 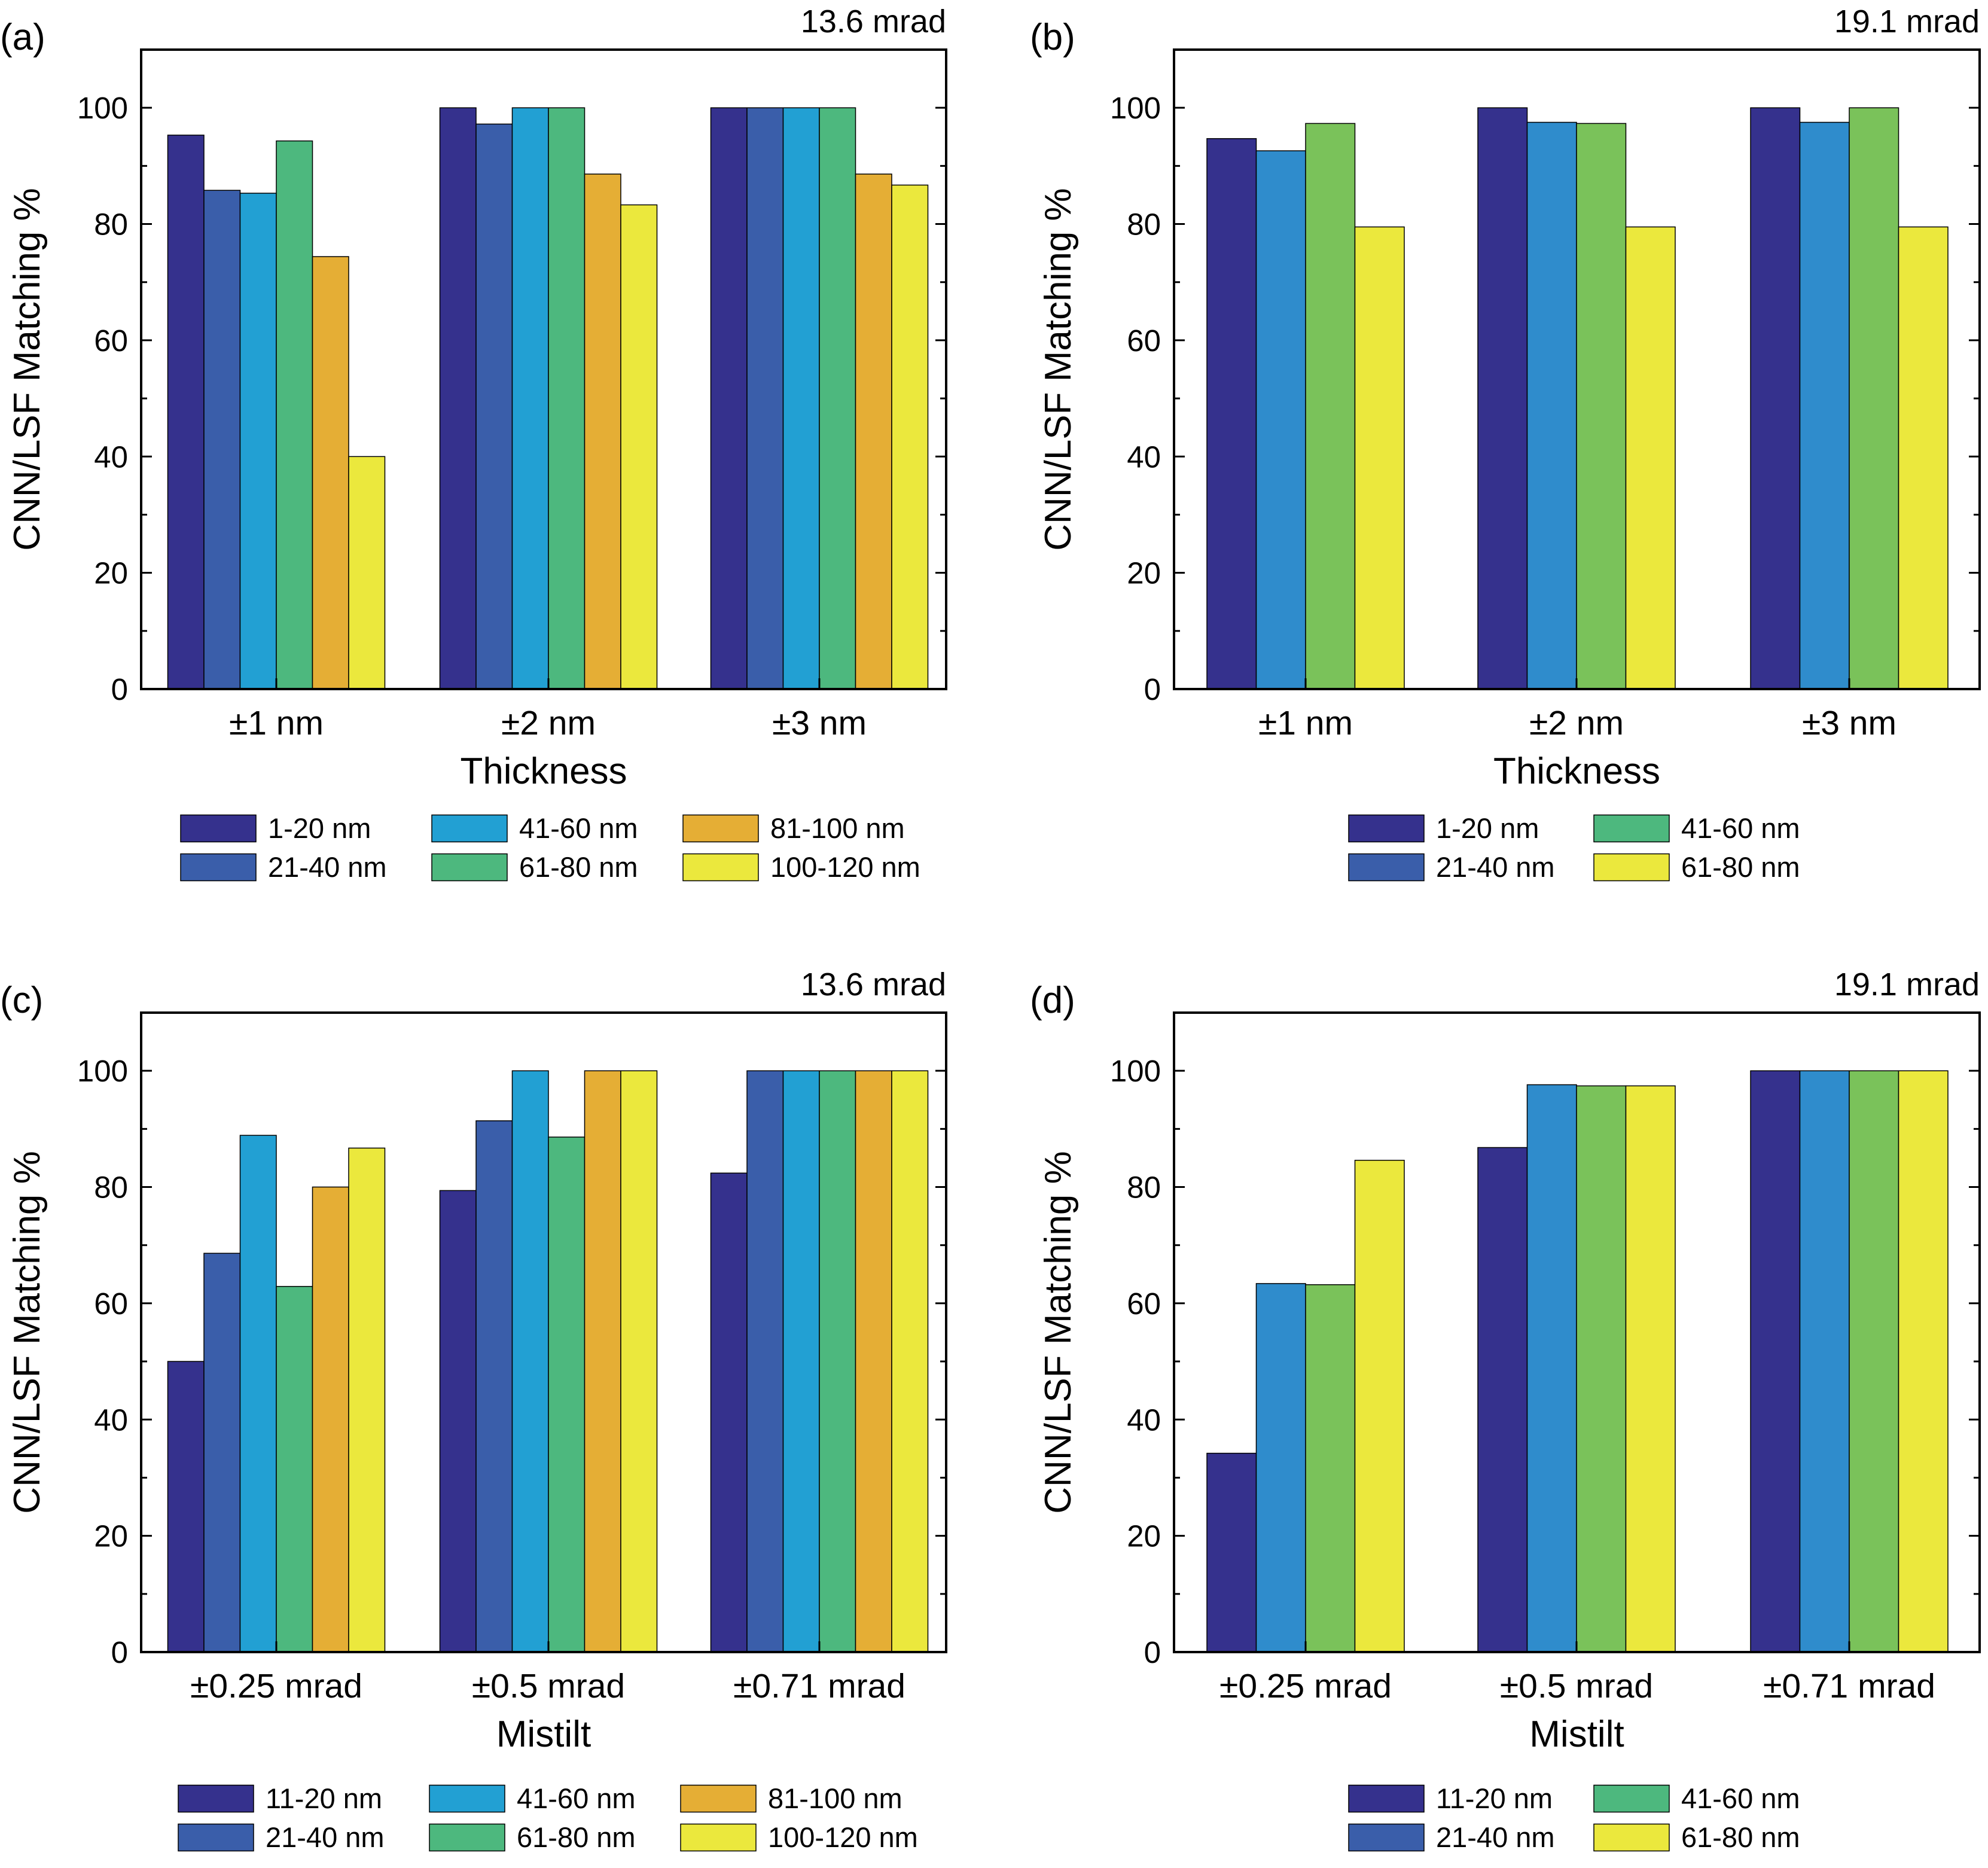 What do you see at coordinates (458, 1422) in the screenshot?
I see `bar-11-20 nm-2` at bounding box center [458, 1422].